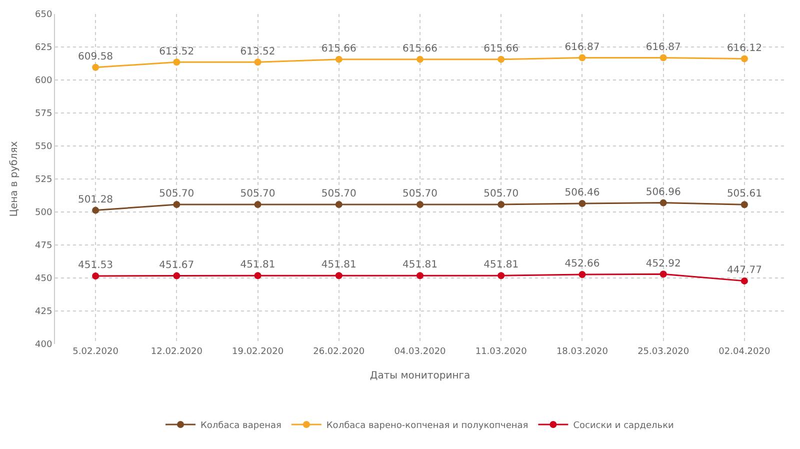  Describe the element at coordinates (43, 213) in the screenshot. I see `y-tick-label: 500` at that location.